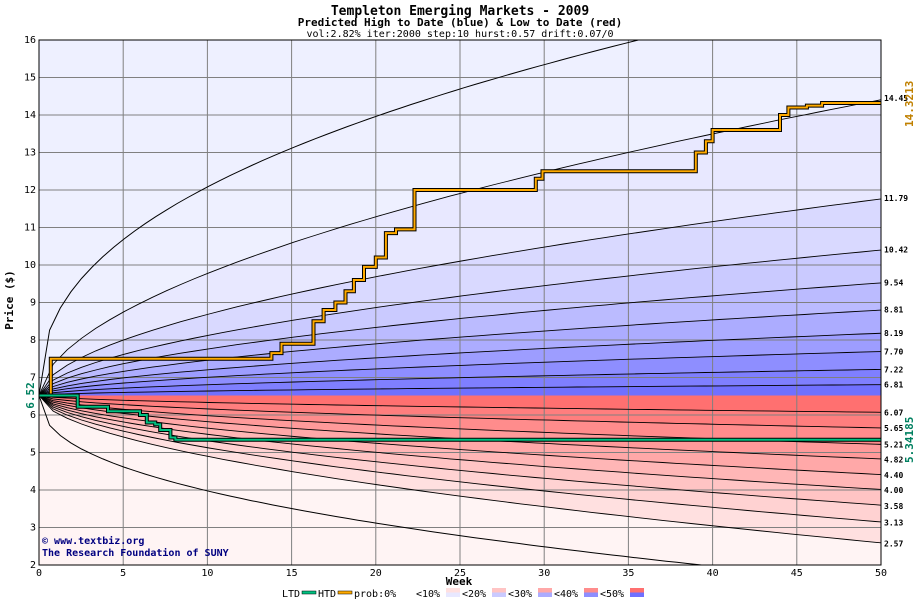 The height and width of the screenshot is (600, 920). What do you see at coordinates (39, 573) in the screenshot?
I see `x-tick-label: 0` at bounding box center [39, 573].